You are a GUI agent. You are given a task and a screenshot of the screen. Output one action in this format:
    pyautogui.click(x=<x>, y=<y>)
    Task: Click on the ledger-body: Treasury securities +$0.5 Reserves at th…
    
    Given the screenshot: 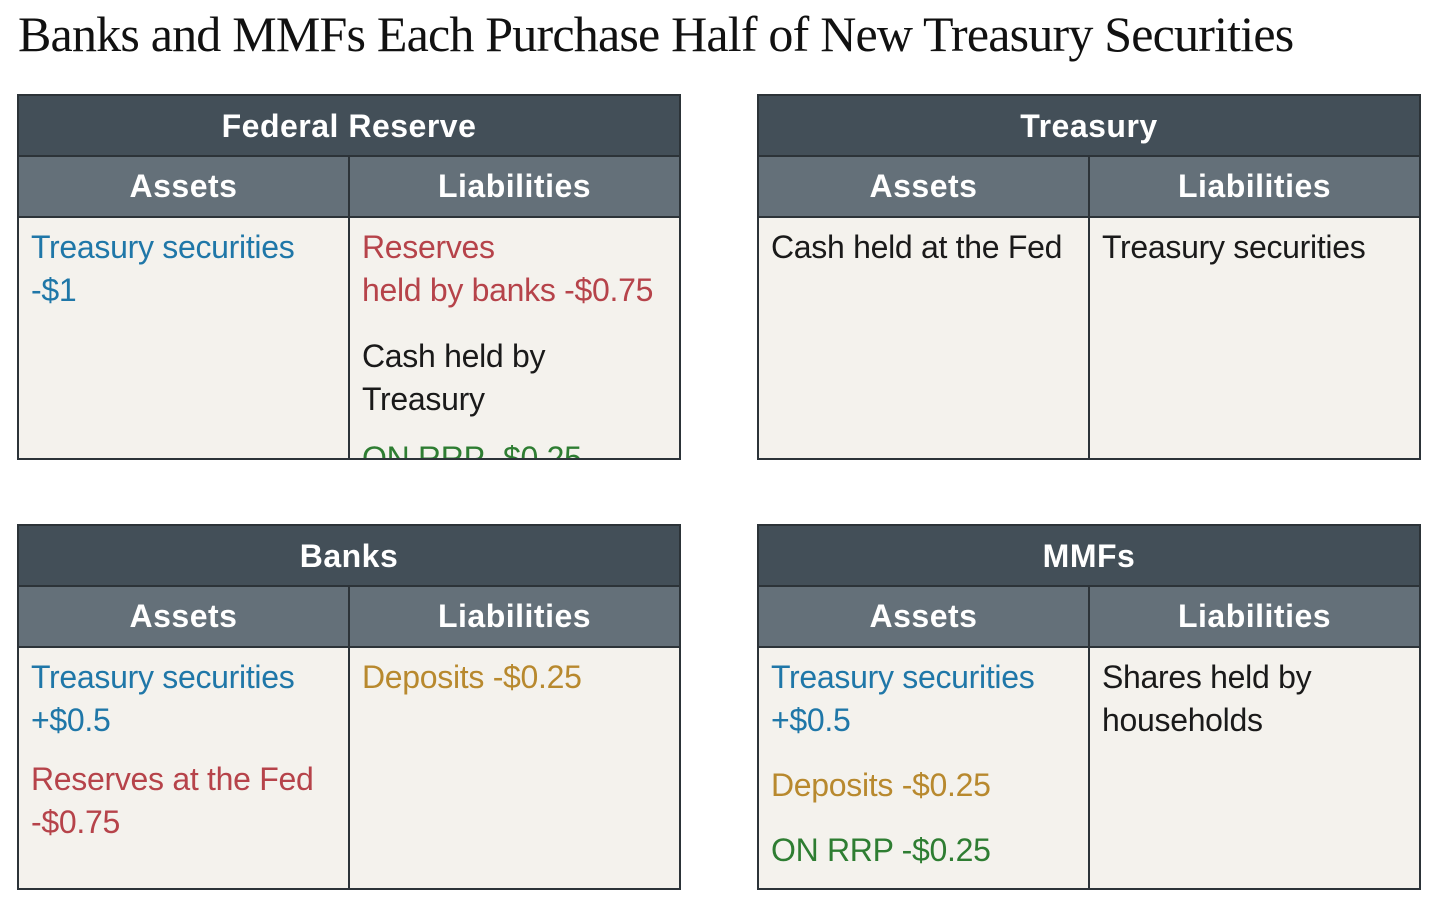 What is the action you would take?
    pyautogui.click(x=349, y=768)
    